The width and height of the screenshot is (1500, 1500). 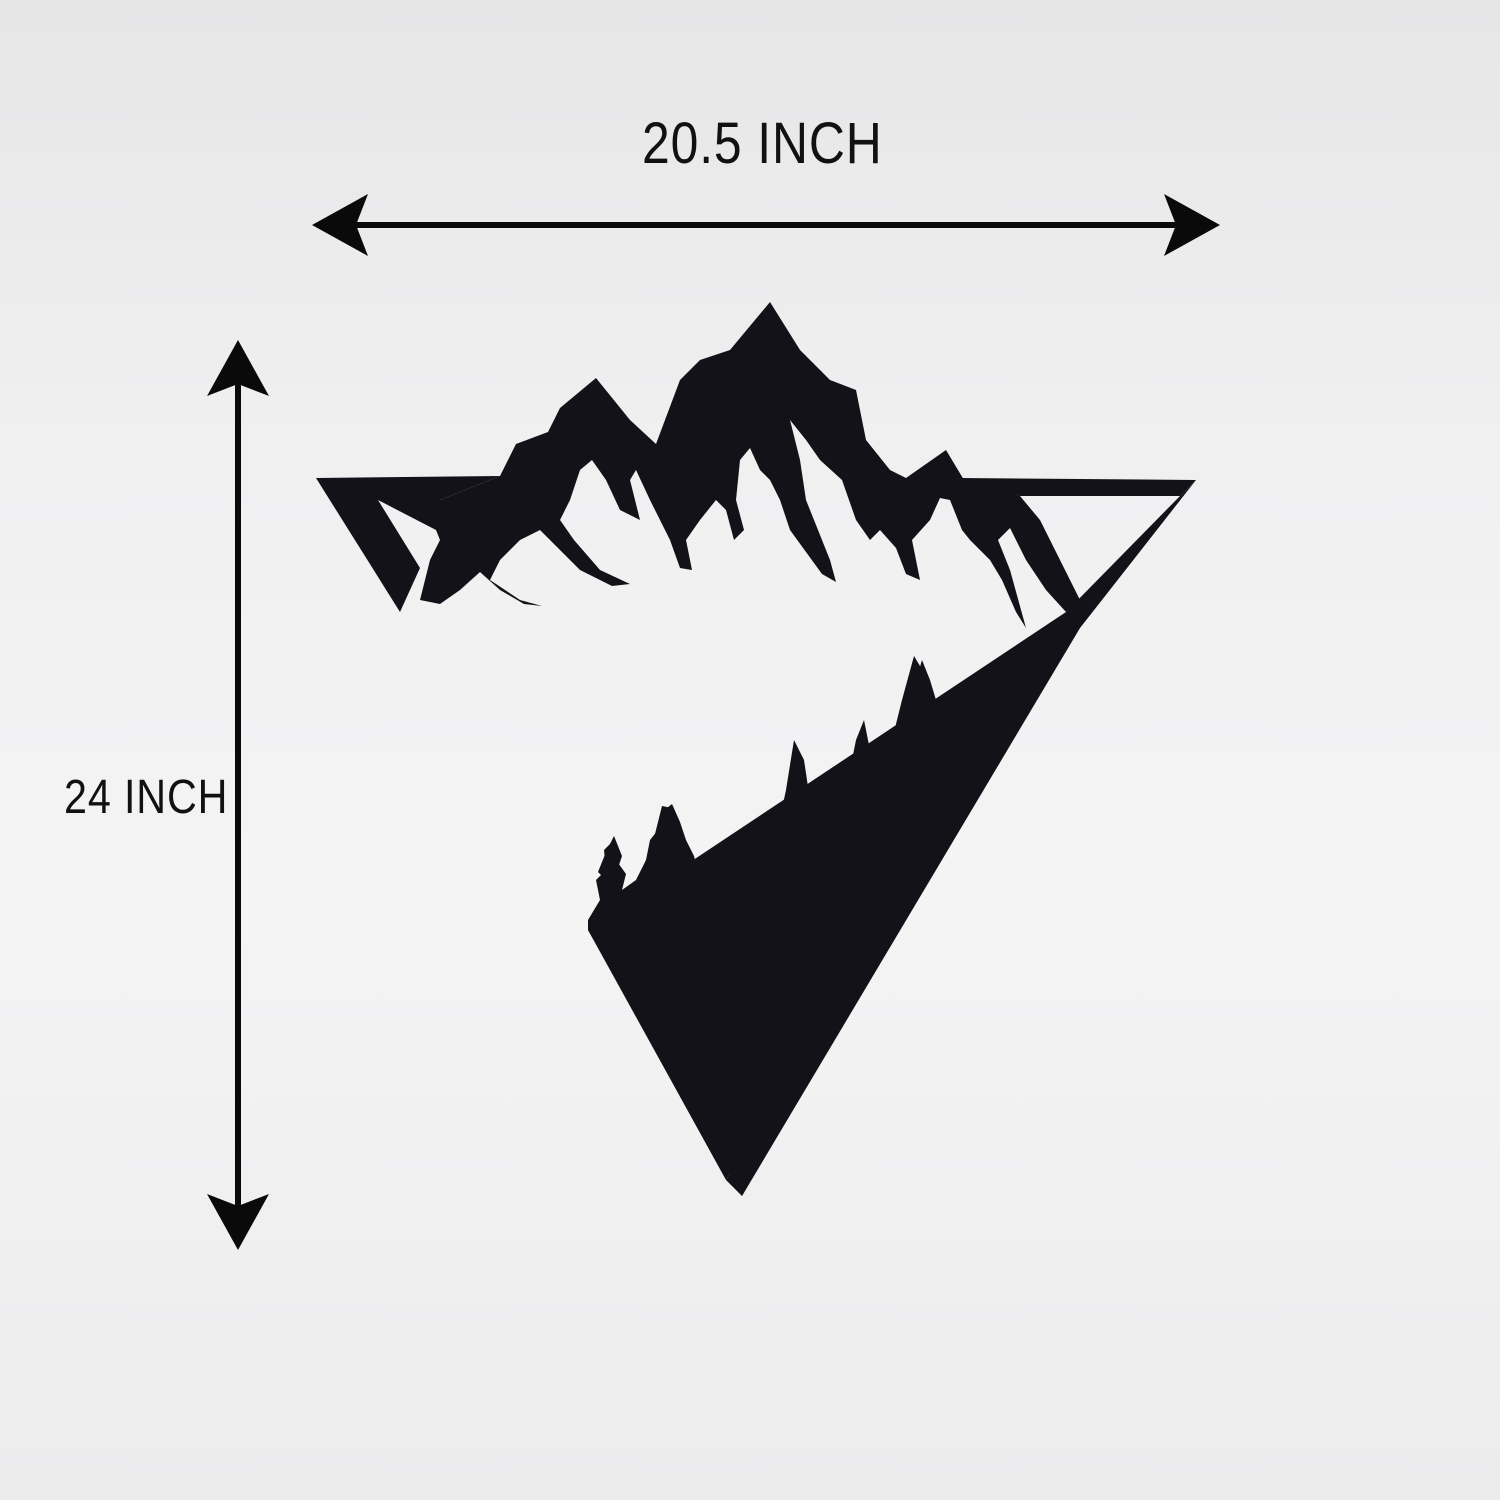 What do you see at coordinates (408, 544) in the screenshot?
I see `frame-left-arm` at bounding box center [408, 544].